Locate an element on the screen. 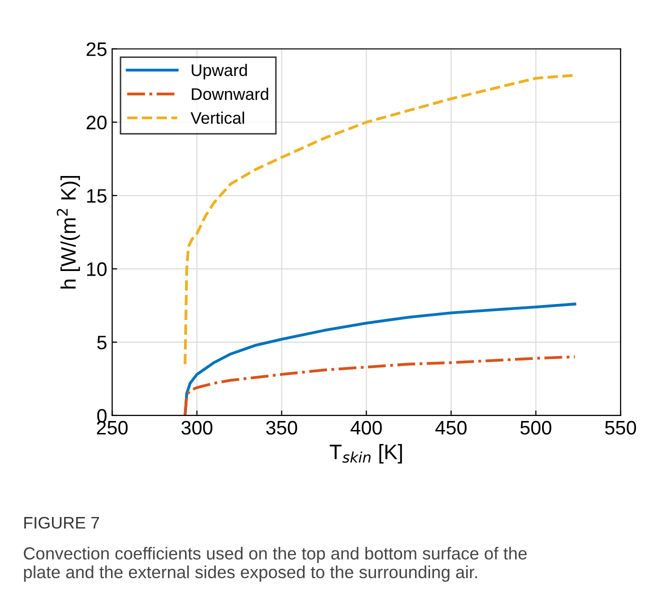 The height and width of the screenshot is (611, 656). y-tick-label: 25 is located at coordinates (96, 49).